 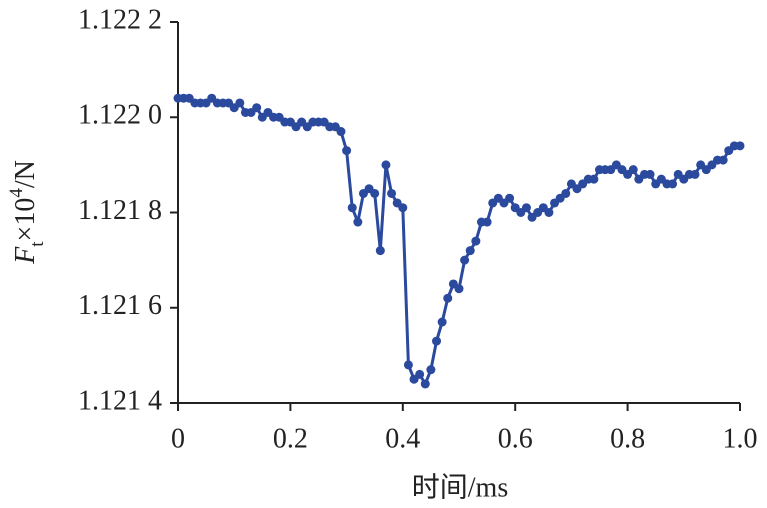 I want to click on y-label-mid: ×10, so click(x=25, y=220).